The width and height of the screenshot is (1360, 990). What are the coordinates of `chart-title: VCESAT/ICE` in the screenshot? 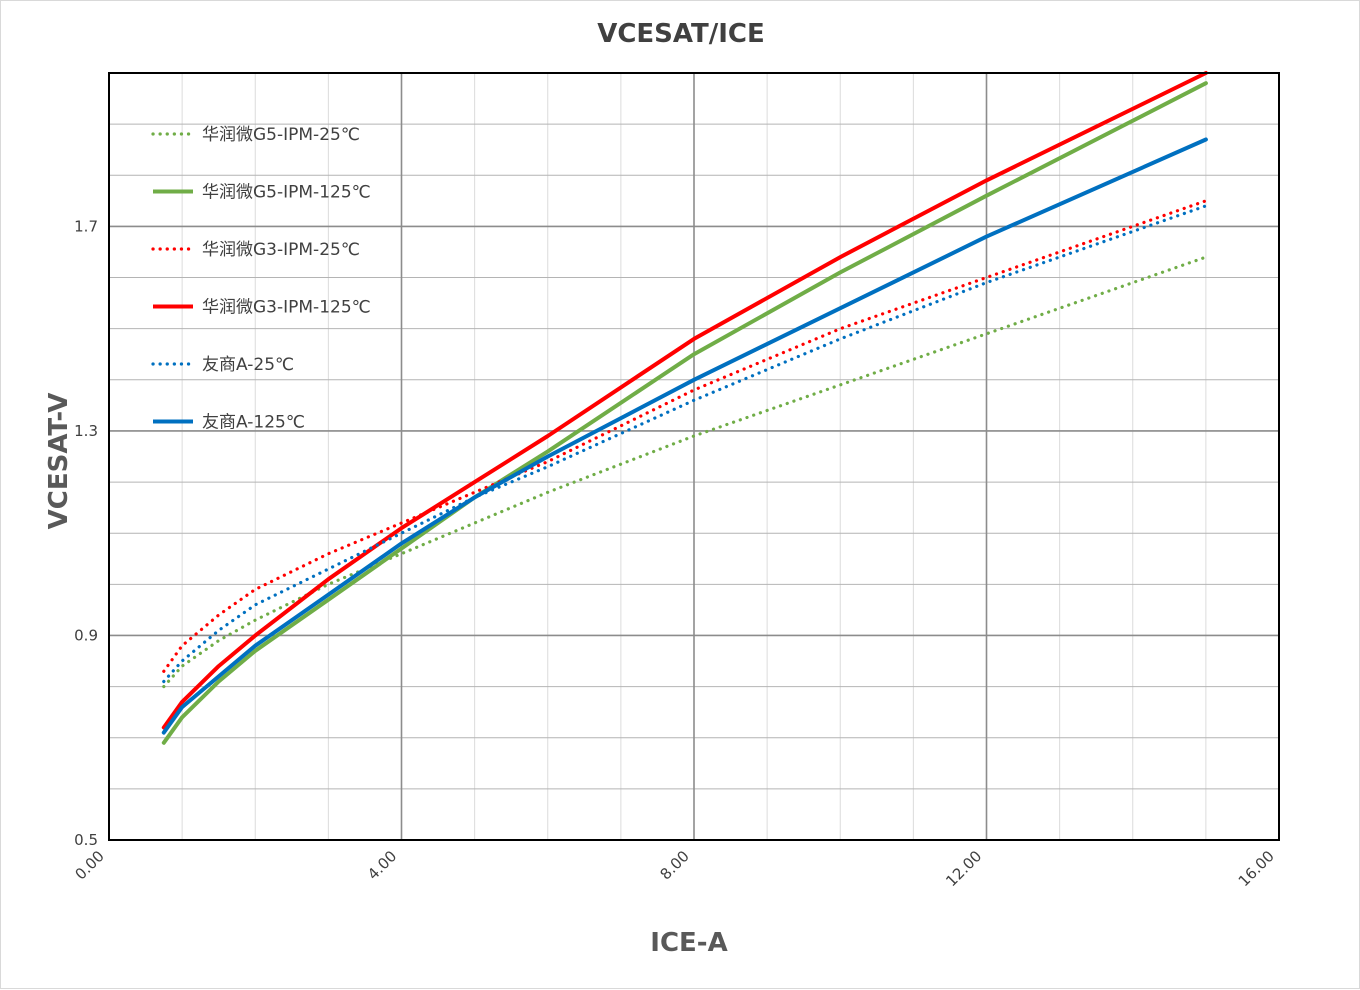 It's located at (681, 34).